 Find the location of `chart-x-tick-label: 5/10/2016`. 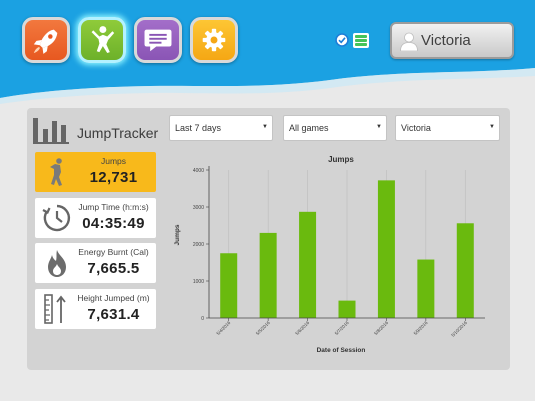

chart-x-tick-label: 5/10/2016 is located at coordinates (459, 329).